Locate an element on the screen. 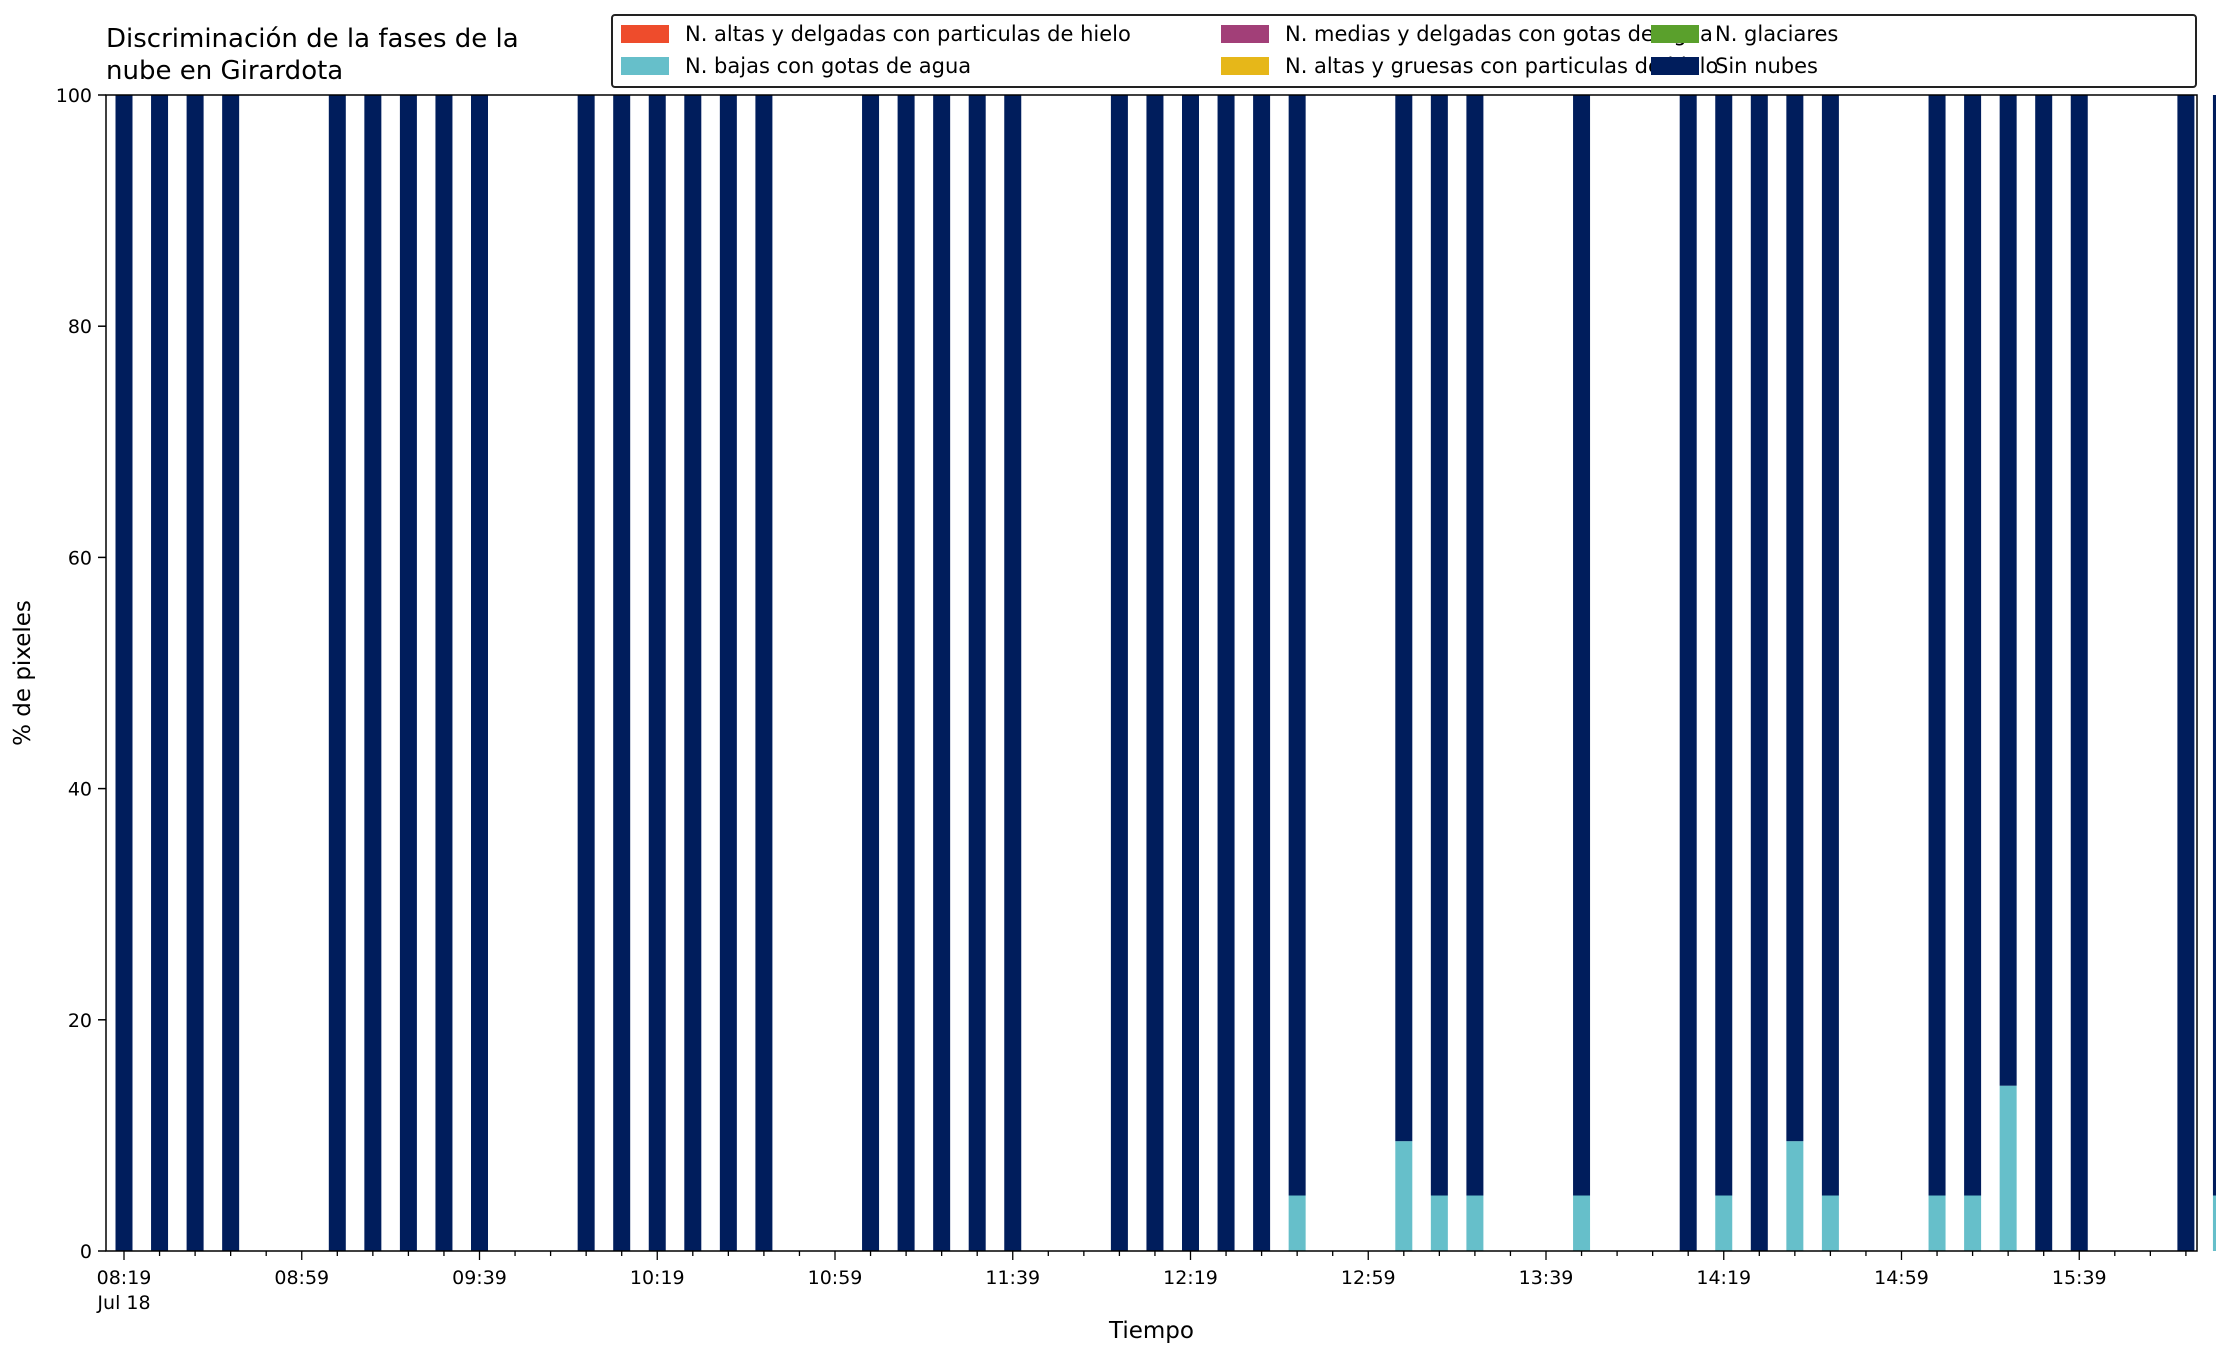  x-axis-label: Tiempo is located at coordinates (1151, 1331).